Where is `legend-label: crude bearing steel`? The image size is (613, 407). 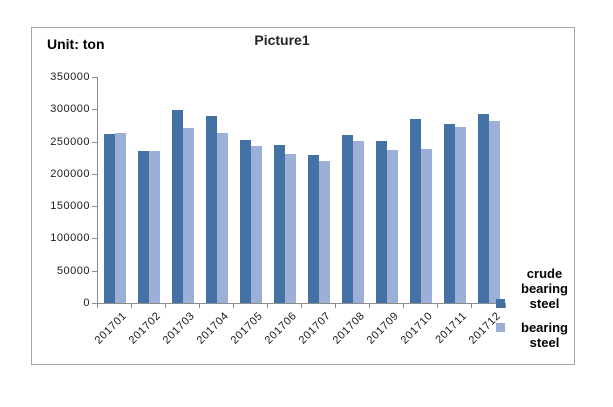 legend-label: crude bearing steel is located at coordinates (544, 288).